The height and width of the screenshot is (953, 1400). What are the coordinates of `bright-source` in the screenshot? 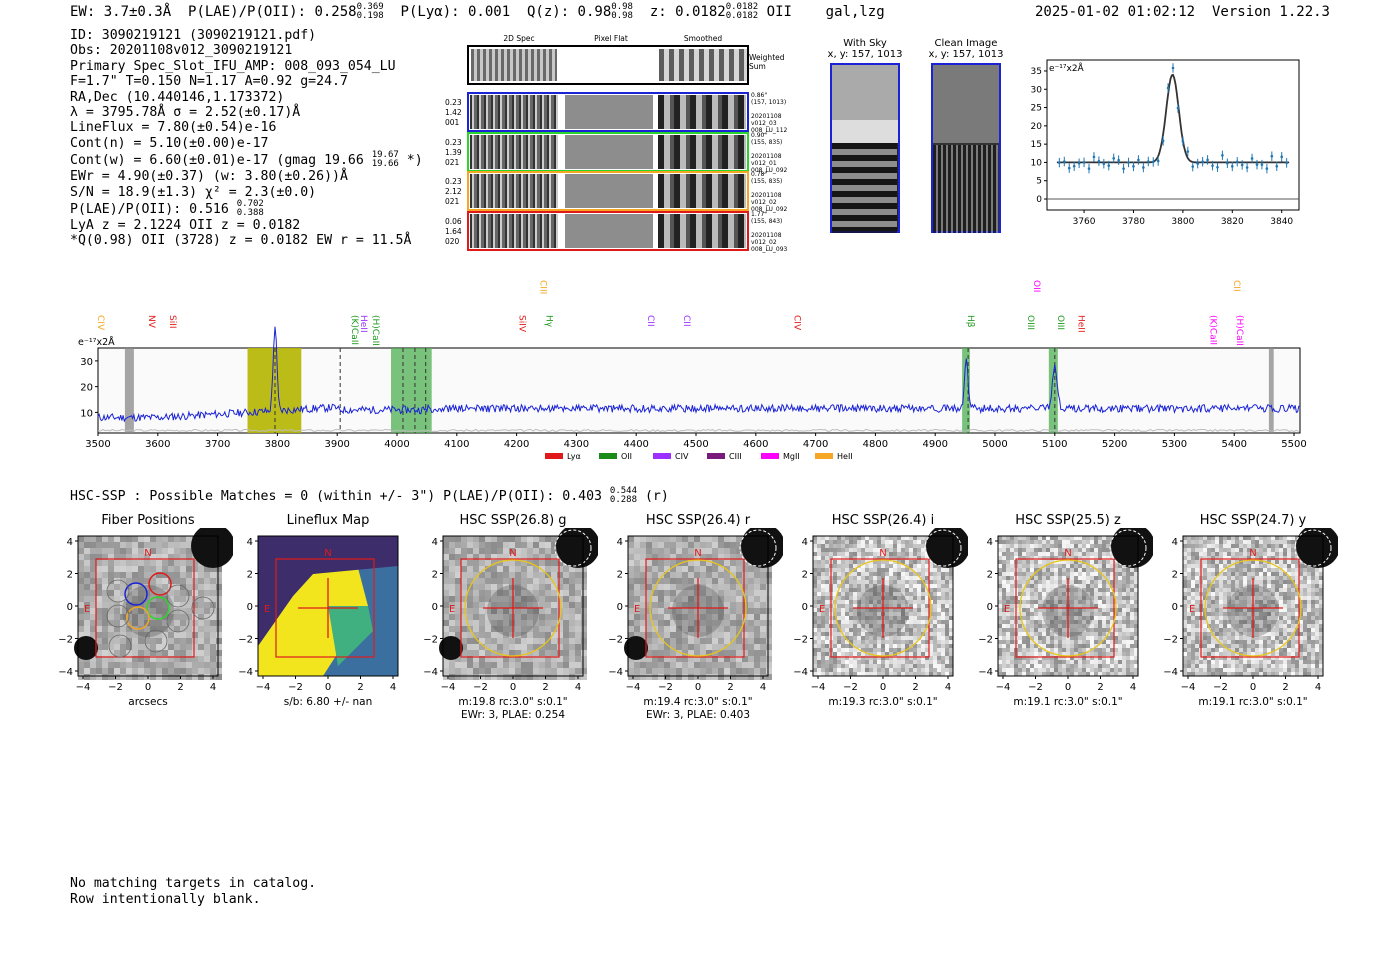 It's located at (212, 548).